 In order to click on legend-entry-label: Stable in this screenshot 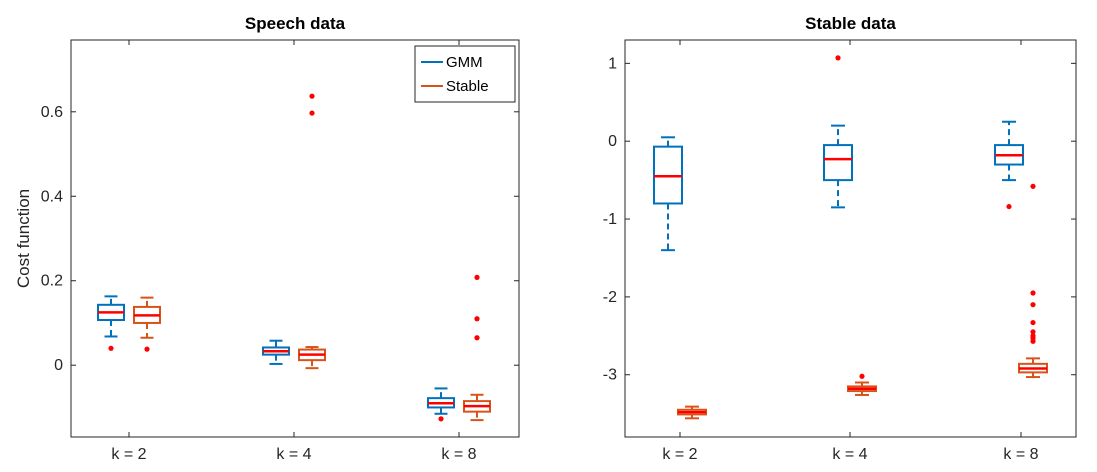, I will do `click(467, 86)`.